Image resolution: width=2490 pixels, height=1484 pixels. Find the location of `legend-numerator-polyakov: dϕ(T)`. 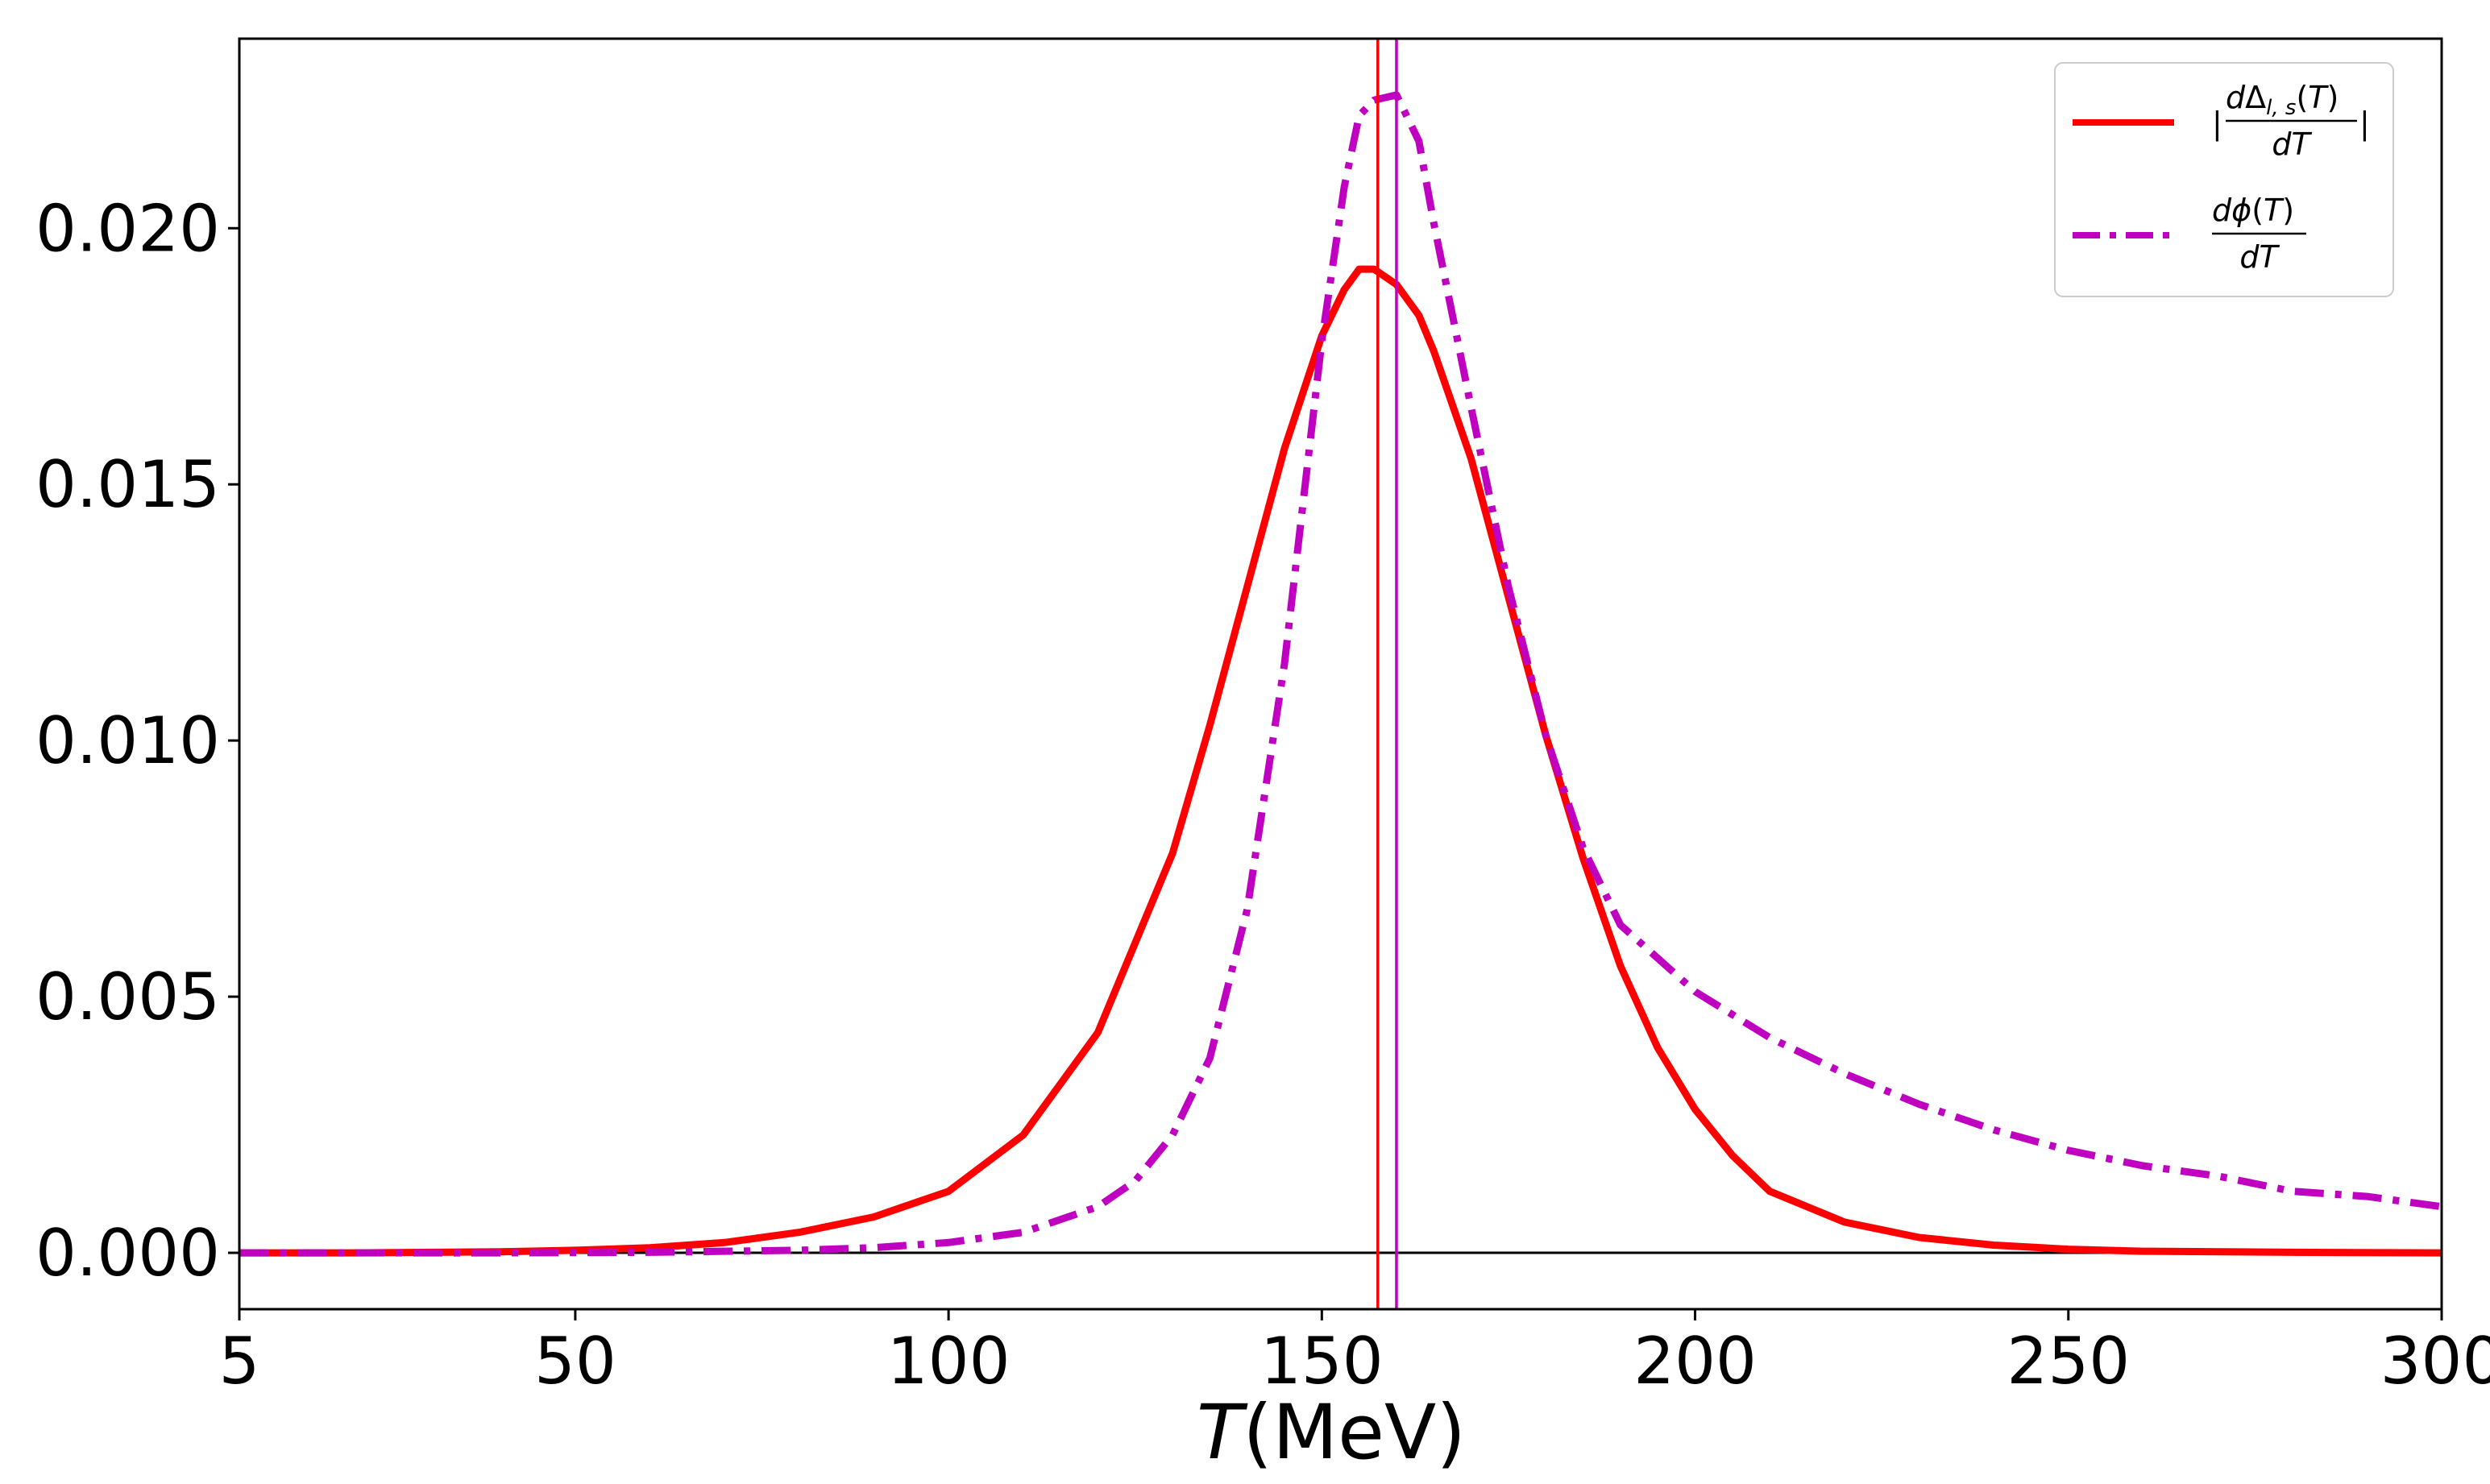

legend-numerator-polyakov: dϕ(T) is located at coordinates (2253, 210).